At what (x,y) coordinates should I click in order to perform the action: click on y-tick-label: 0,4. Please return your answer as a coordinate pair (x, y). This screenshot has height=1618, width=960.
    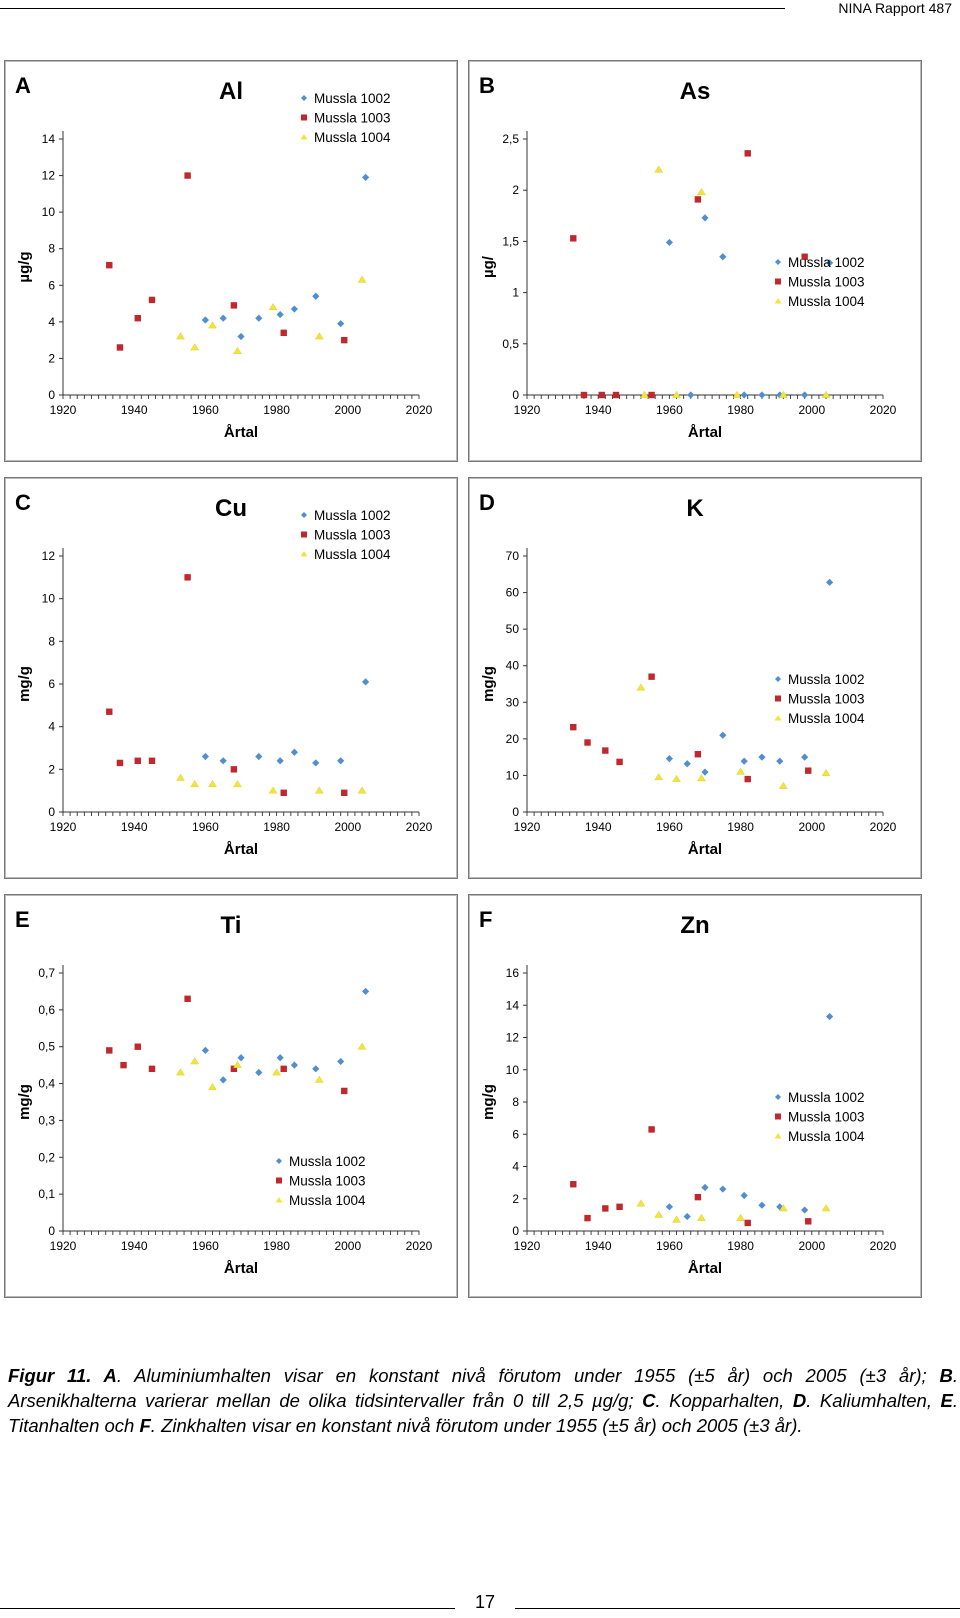
    Looking at the image, I should click on (46, 1084).